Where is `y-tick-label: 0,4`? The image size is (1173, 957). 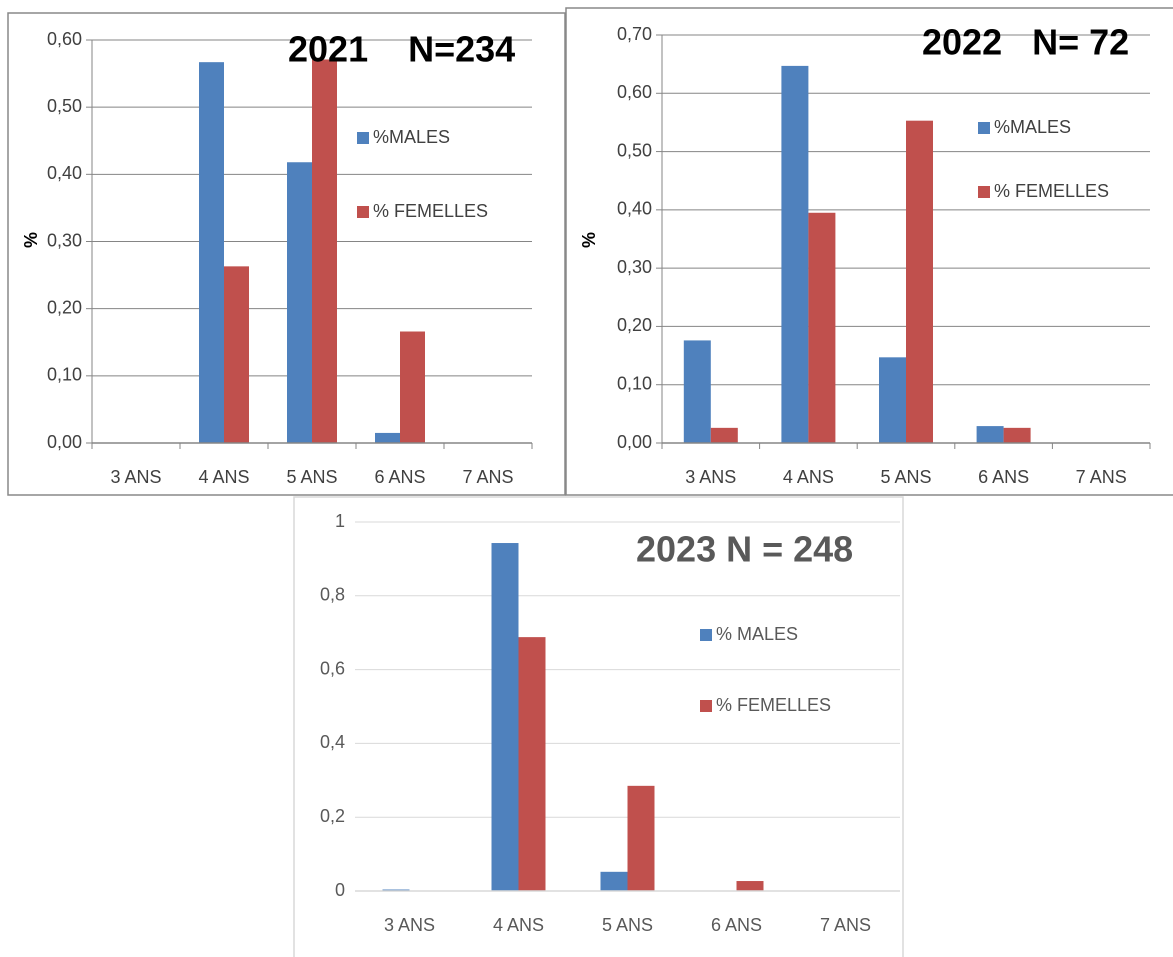
y-tick-label: 0,4 is located at coordinates (332, 742).